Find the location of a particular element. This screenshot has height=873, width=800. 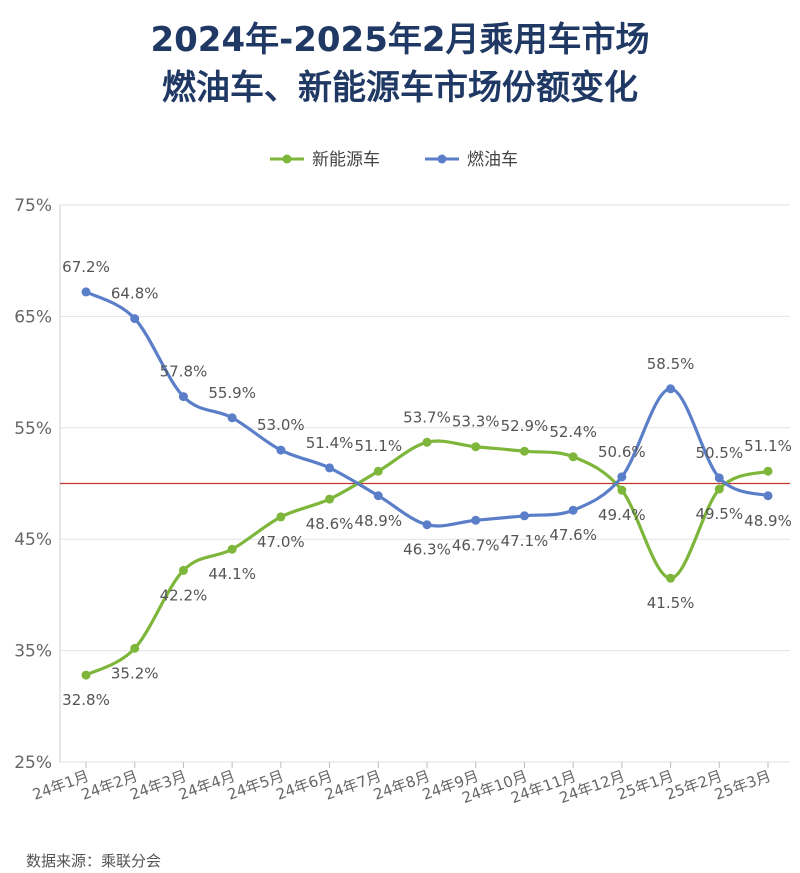

data-label-nev: 44.1% is located at coordinates (232, 574).